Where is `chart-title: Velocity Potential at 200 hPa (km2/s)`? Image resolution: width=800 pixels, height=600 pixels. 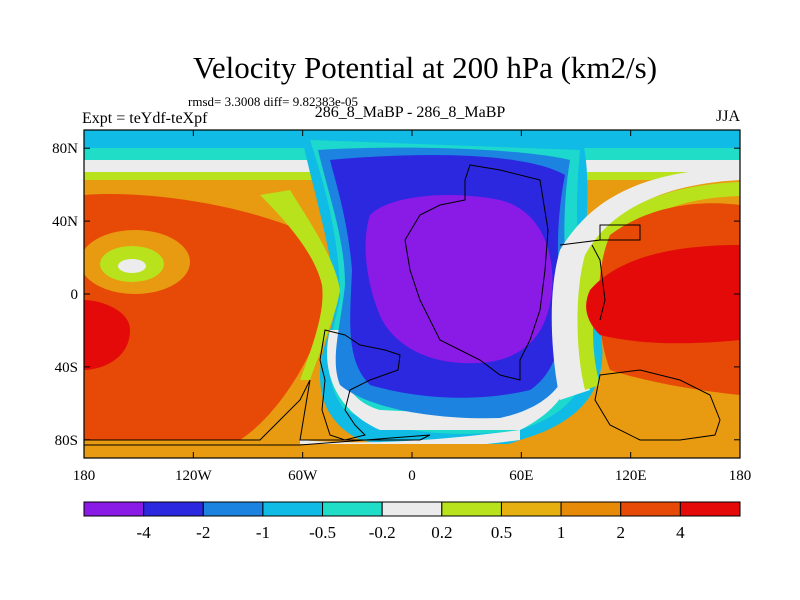
chart-title: Velocity Potential at 200 hPa (km2/s) is located at coordinates (425, 67).